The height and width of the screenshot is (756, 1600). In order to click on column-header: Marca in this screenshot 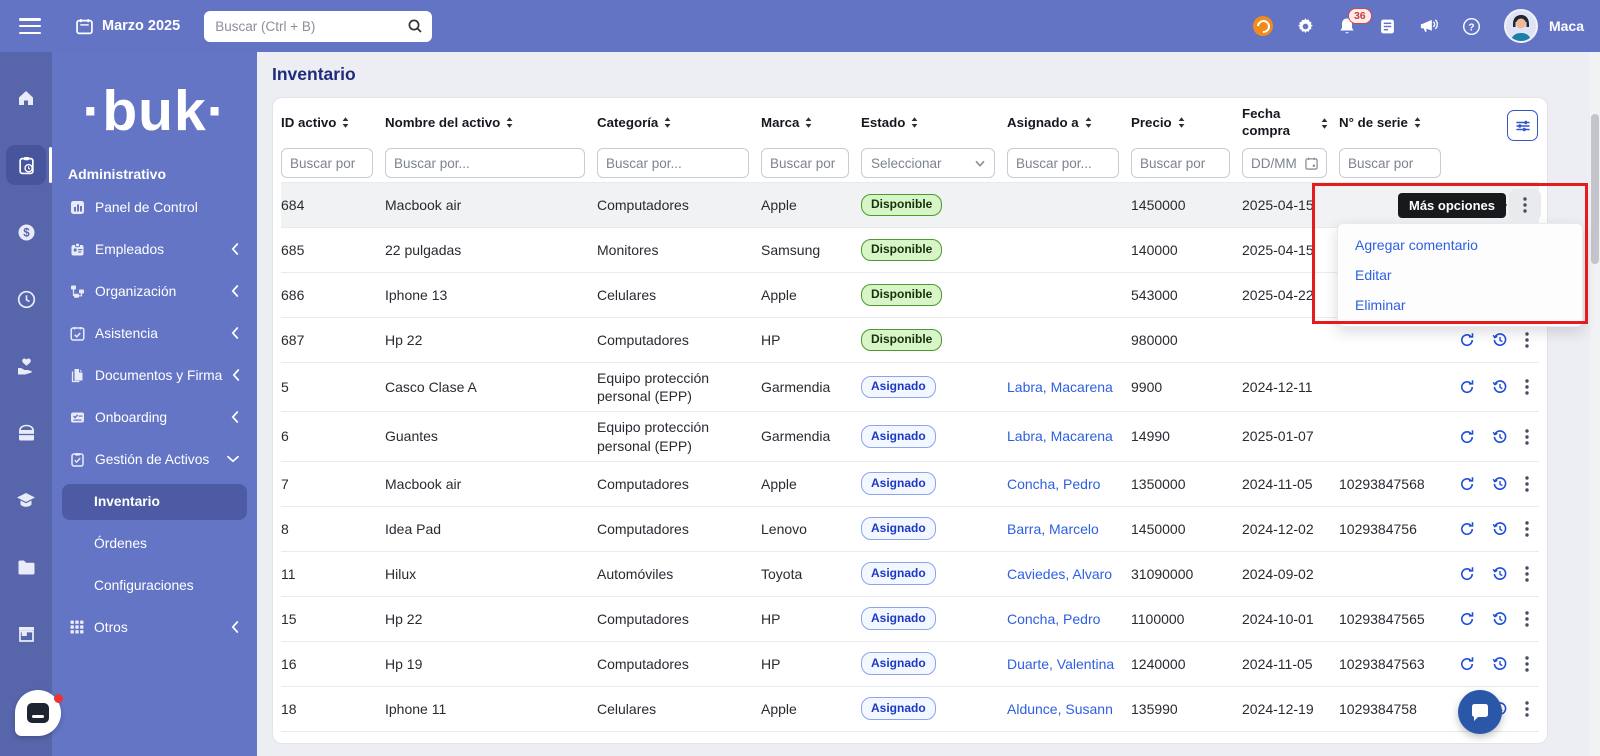, I will do `click(811, 123)`.